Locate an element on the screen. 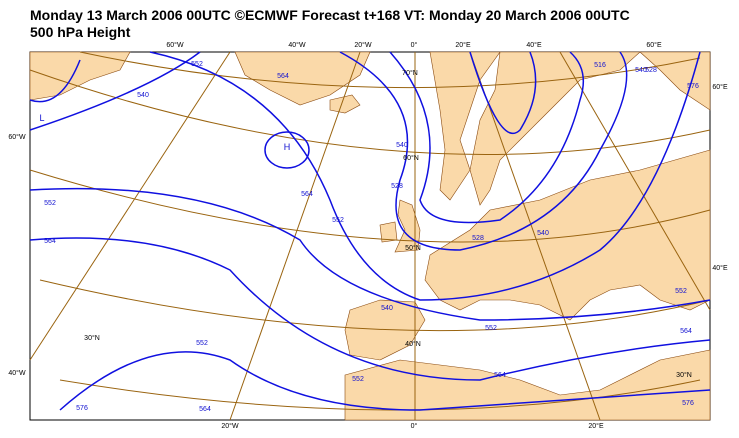  contour-label: 516 is located at coordinates (600, 65).